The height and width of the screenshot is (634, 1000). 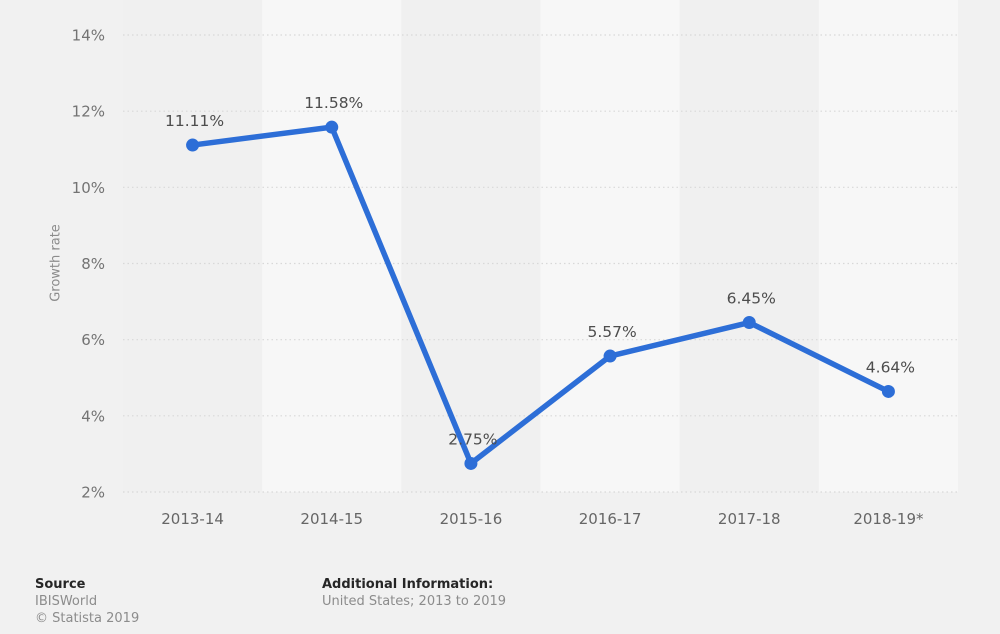 What do you see at coordinates (87, 618) in the screenshot?
I see `copyright-notice: © Statista 2019` at bounding box center [87, 618].